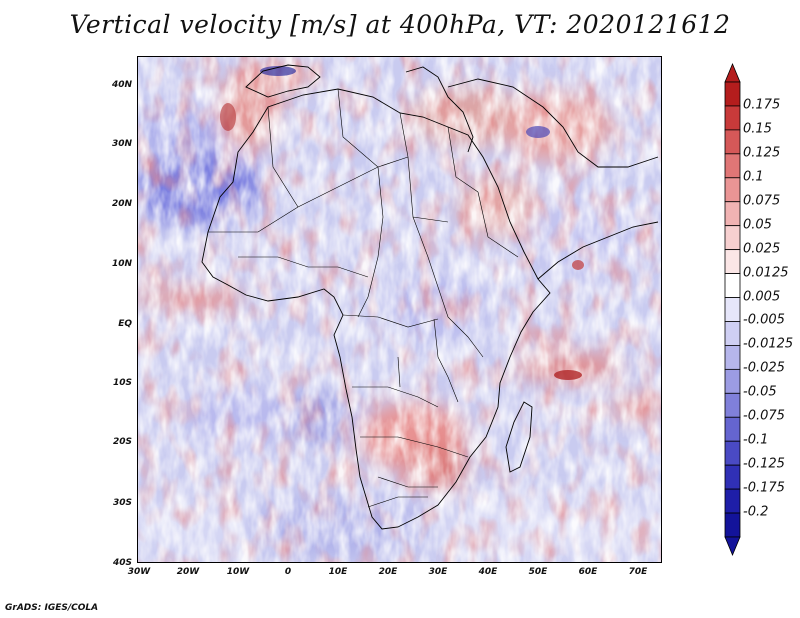 This screenshot has height=618, width=800. Describe the element at coordinates (288, 572) in the screenshot. I see `lon-tick-label: 0` at that location.